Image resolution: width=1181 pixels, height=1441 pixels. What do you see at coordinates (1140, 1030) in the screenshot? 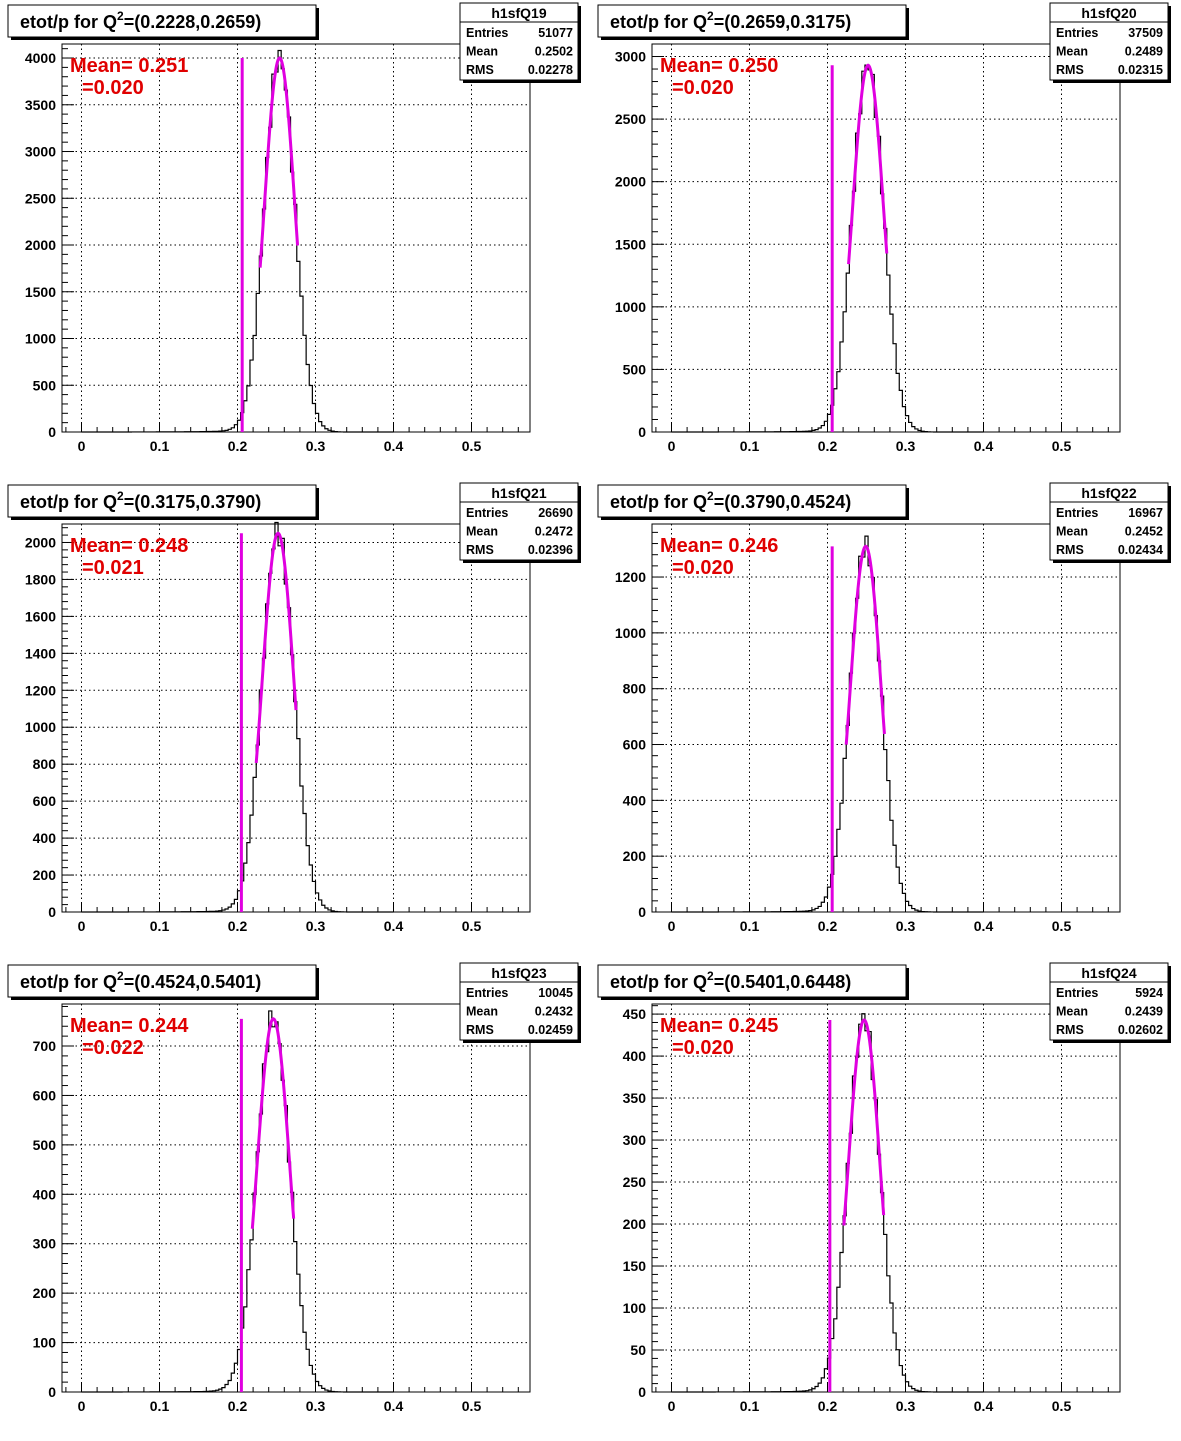
I see `stats-value: 0.02602` at bounding box center [1140, 1030].